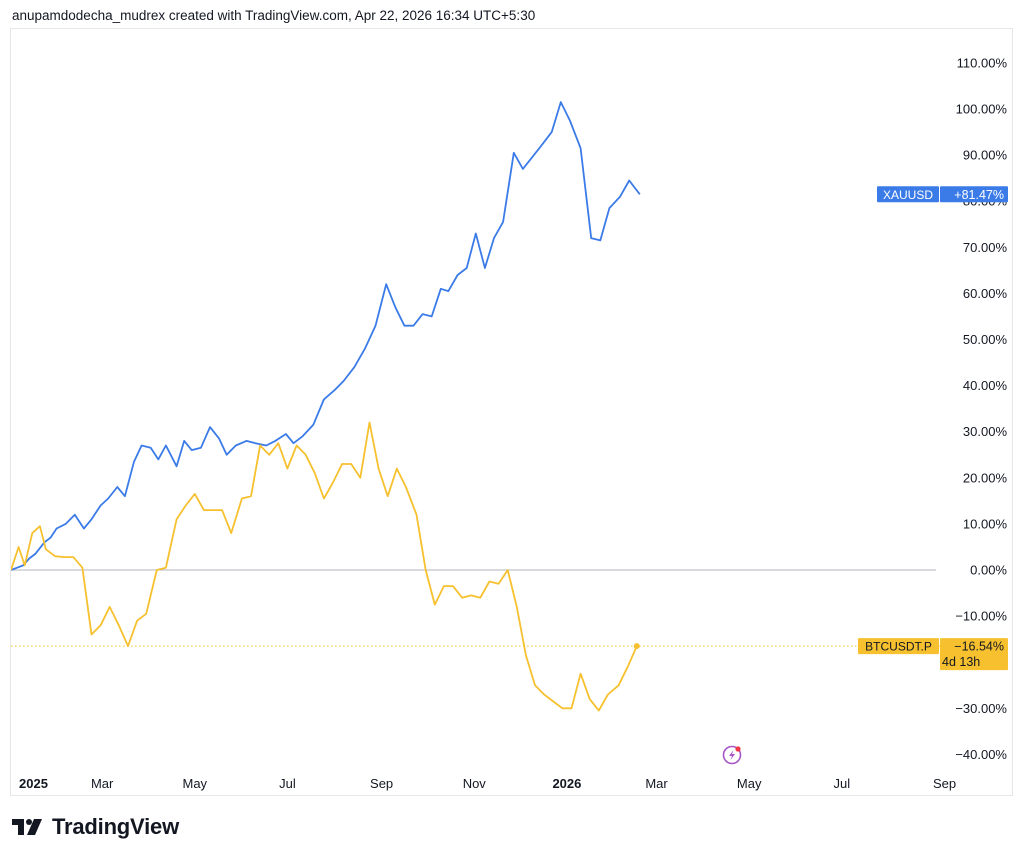 Image resolution: width=1024 pixels, height=860 pixels. What do you see at coordinates (985, 247) in the screenshot?
I see `y-tick-label: 70.00%` at bounding box center [985, 247].